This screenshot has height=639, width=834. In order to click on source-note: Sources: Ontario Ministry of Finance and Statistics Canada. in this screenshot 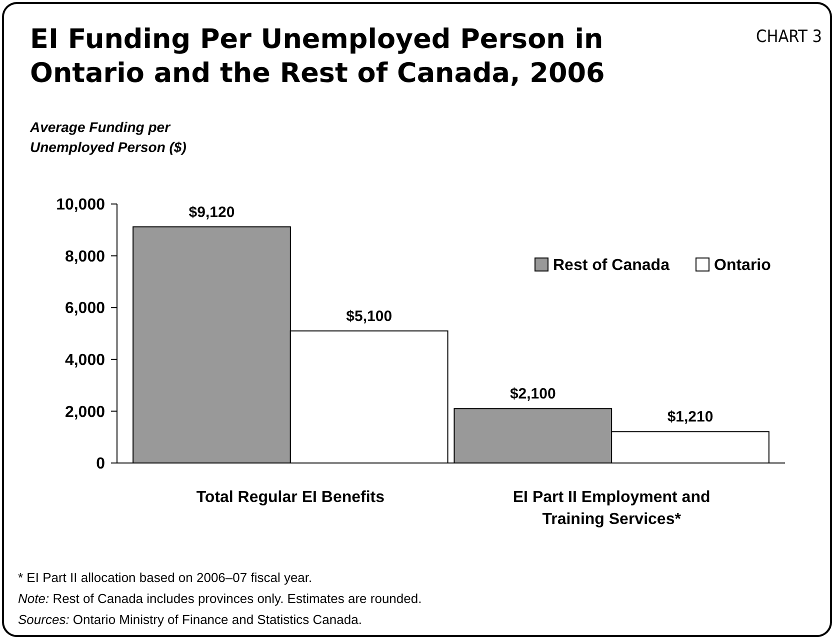, I will do `click(190, 619)`.